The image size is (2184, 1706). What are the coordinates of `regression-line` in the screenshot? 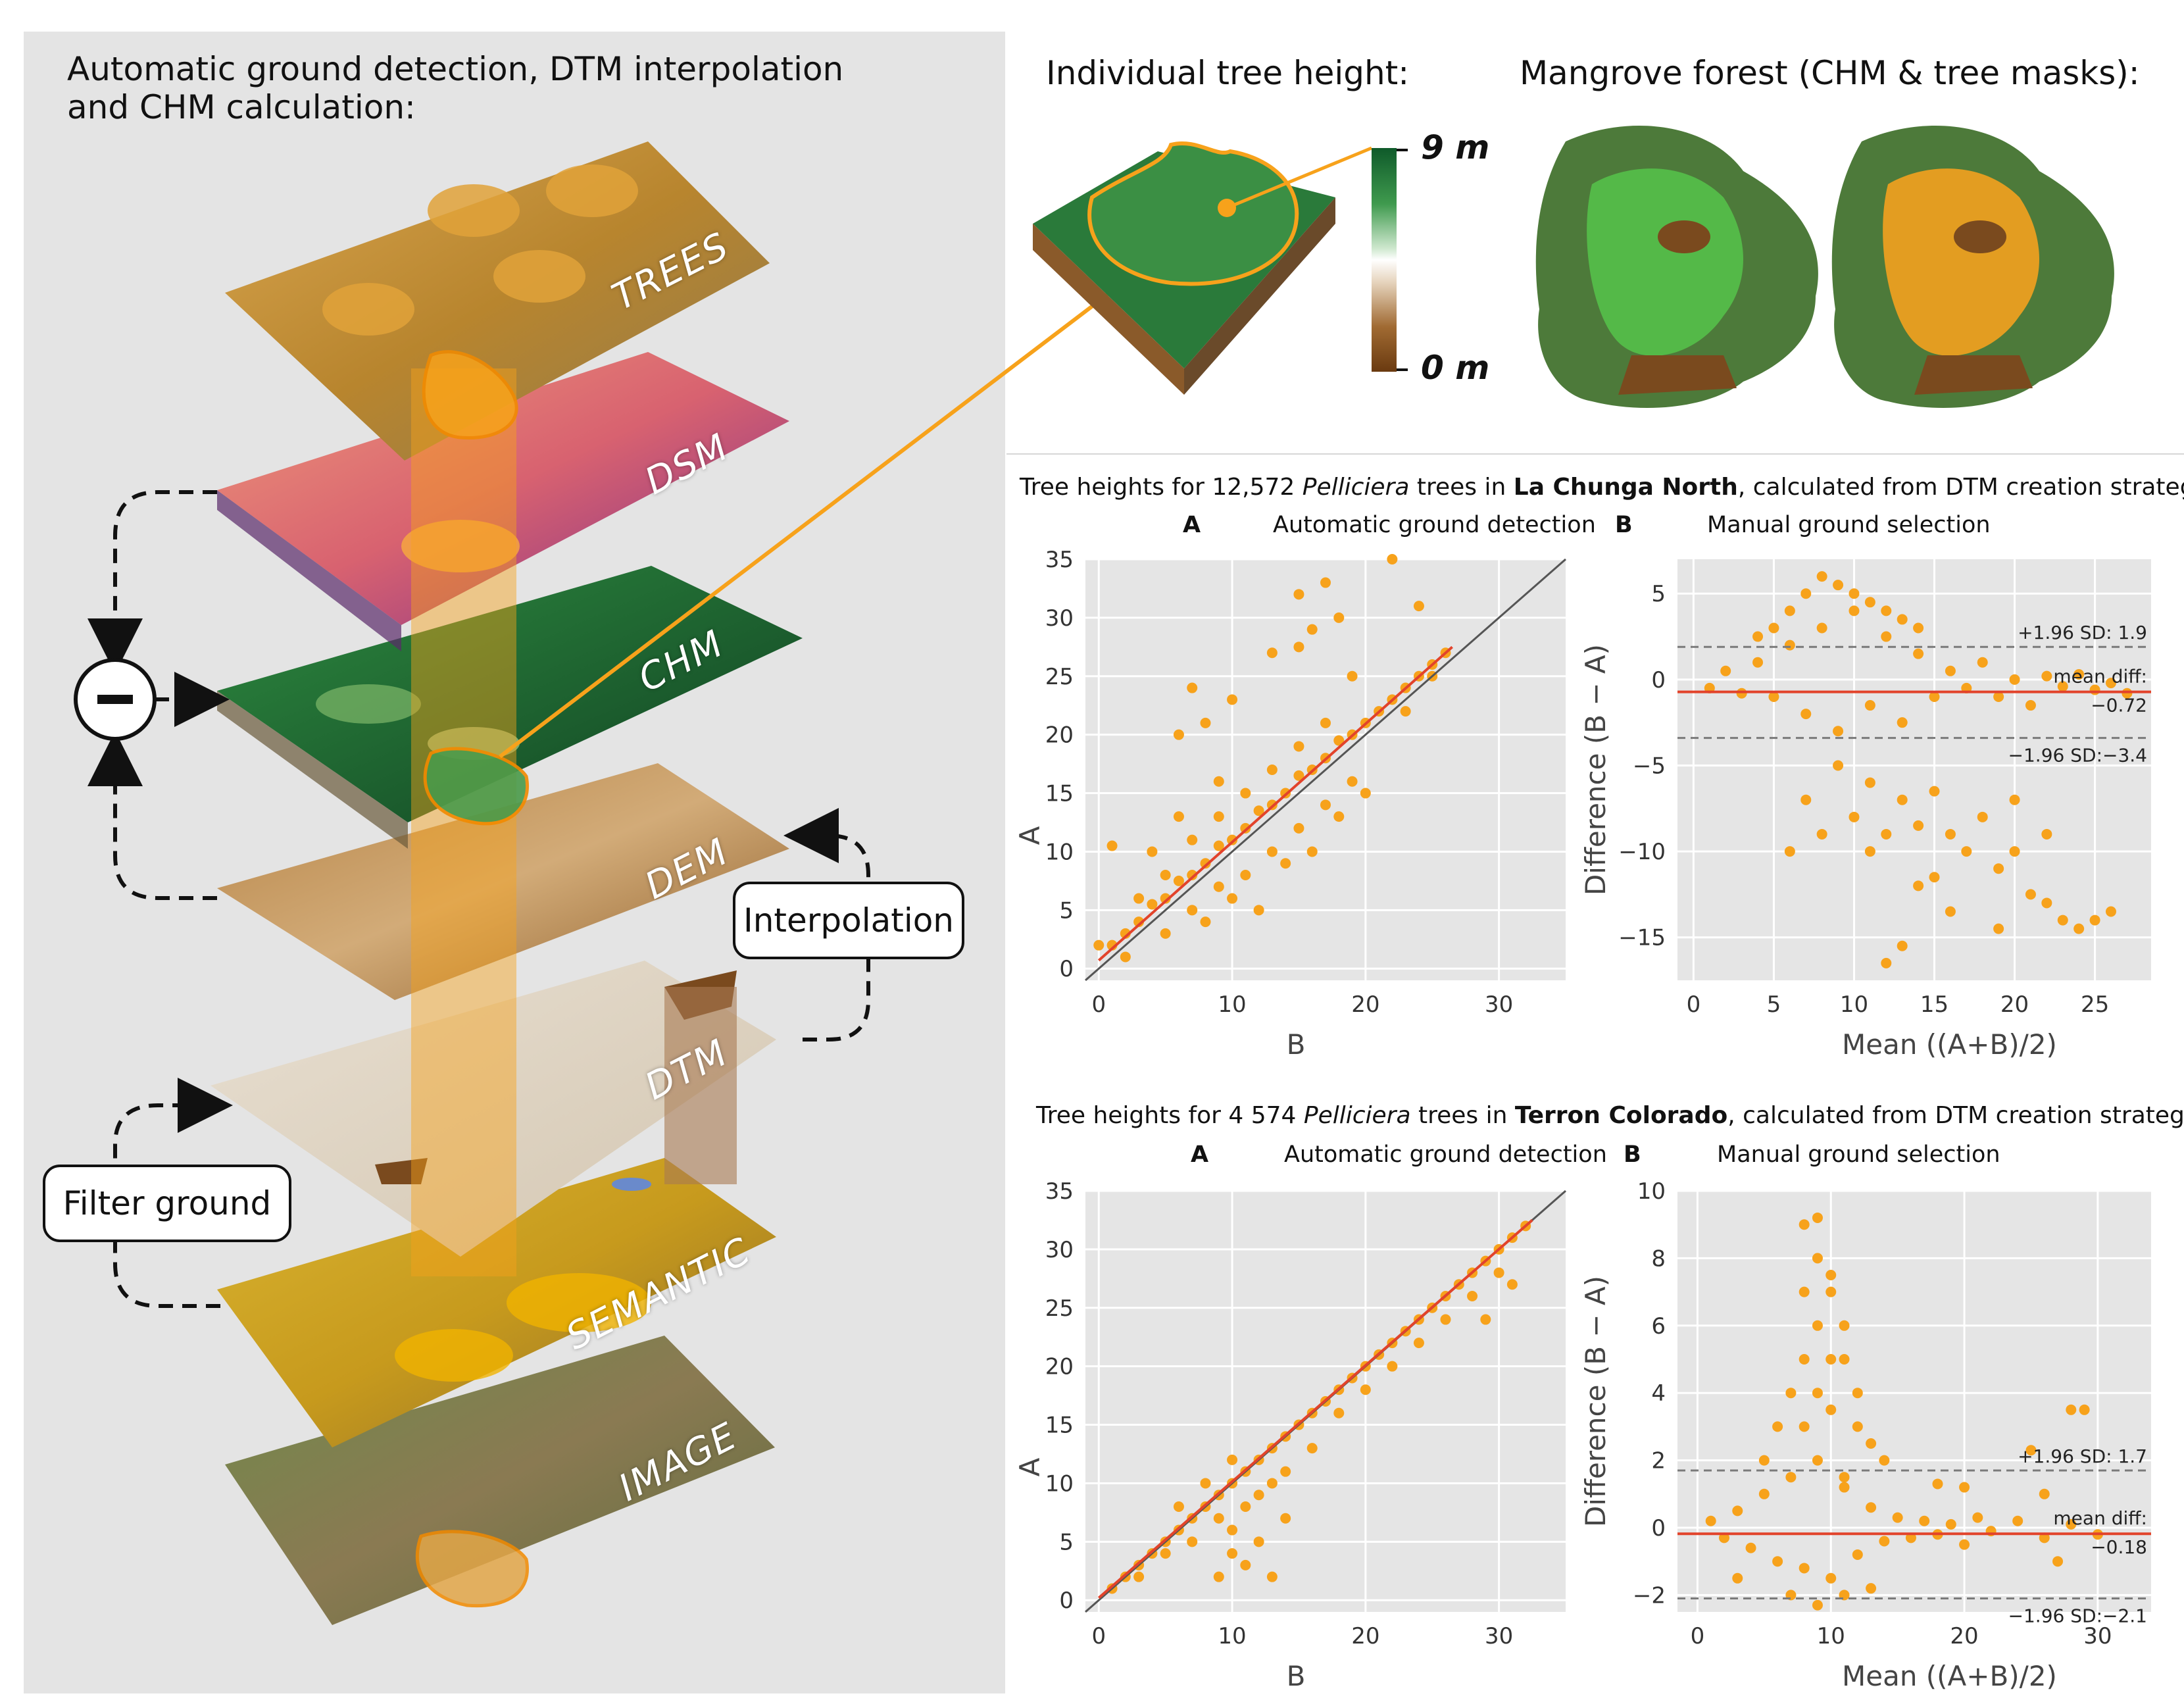 It's located at (1275, 803).